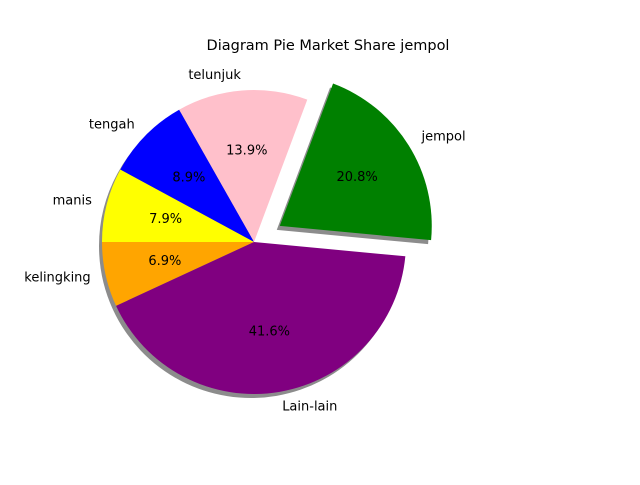 This screenshot has width=640, height=485. I want to click on pie-slice-jempol, so click(355, 162).